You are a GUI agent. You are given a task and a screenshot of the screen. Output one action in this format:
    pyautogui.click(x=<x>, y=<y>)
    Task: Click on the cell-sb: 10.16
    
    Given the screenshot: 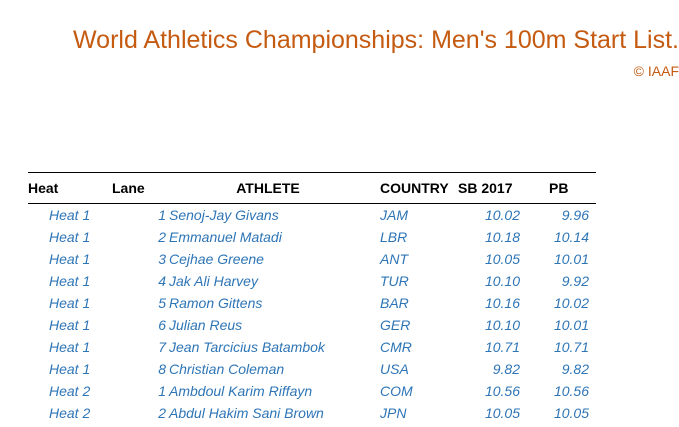 What is the action you would take?
    pyautogui.click(x=502, y=303)
    